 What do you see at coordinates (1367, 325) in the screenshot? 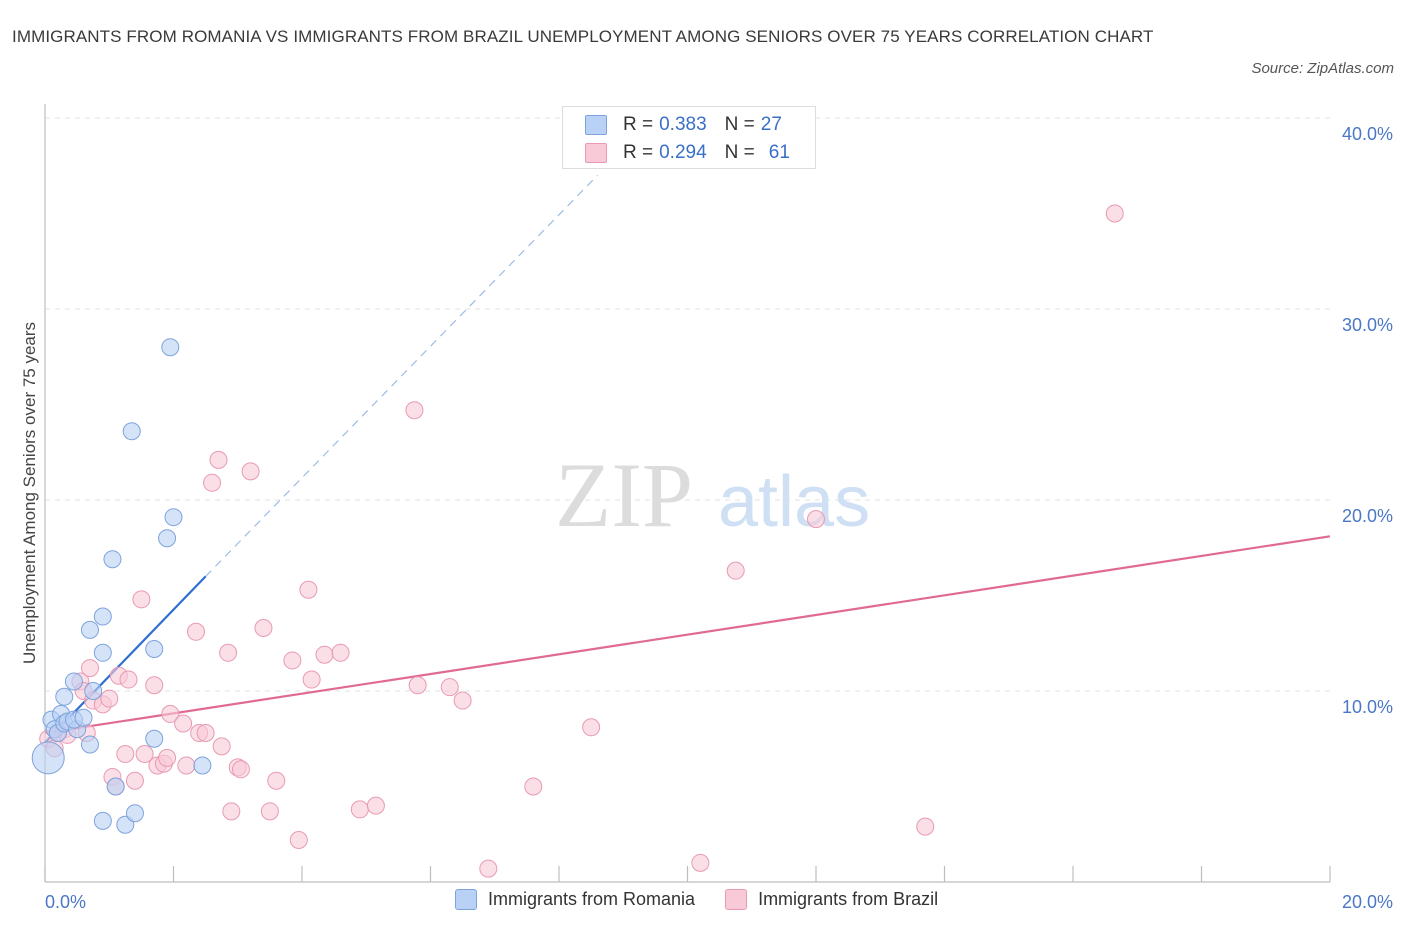
I see `y-tick-label: 30.0%` at bounding box center [1367, 325].